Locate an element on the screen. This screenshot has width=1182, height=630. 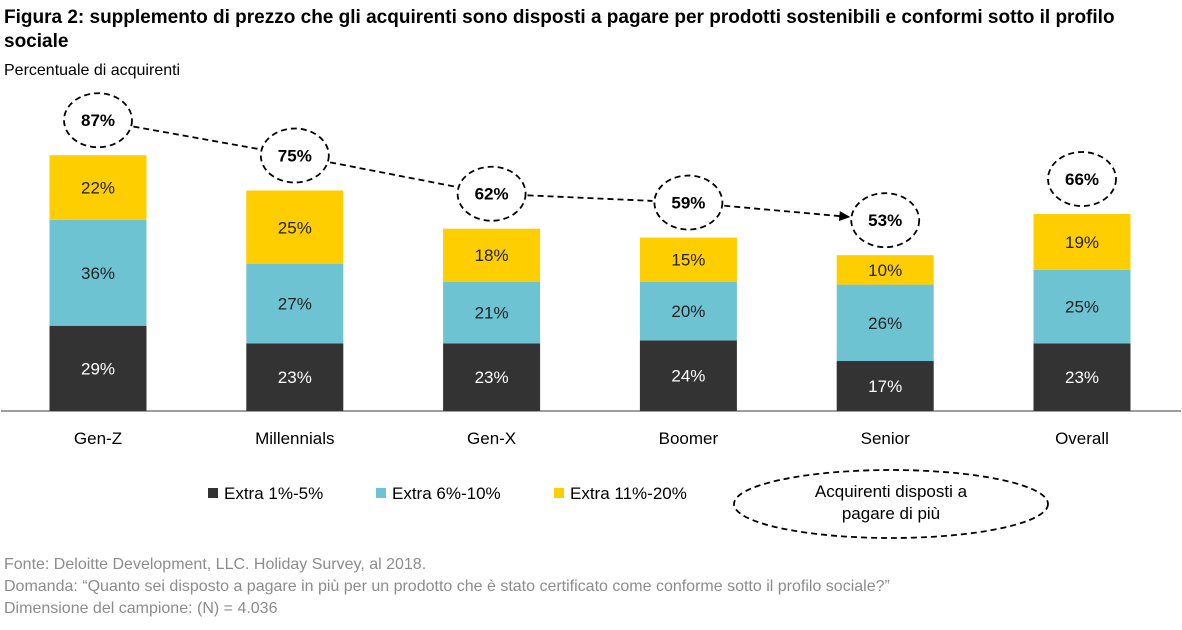
bar-value-label: 22% is located at coordinates (98, 188).